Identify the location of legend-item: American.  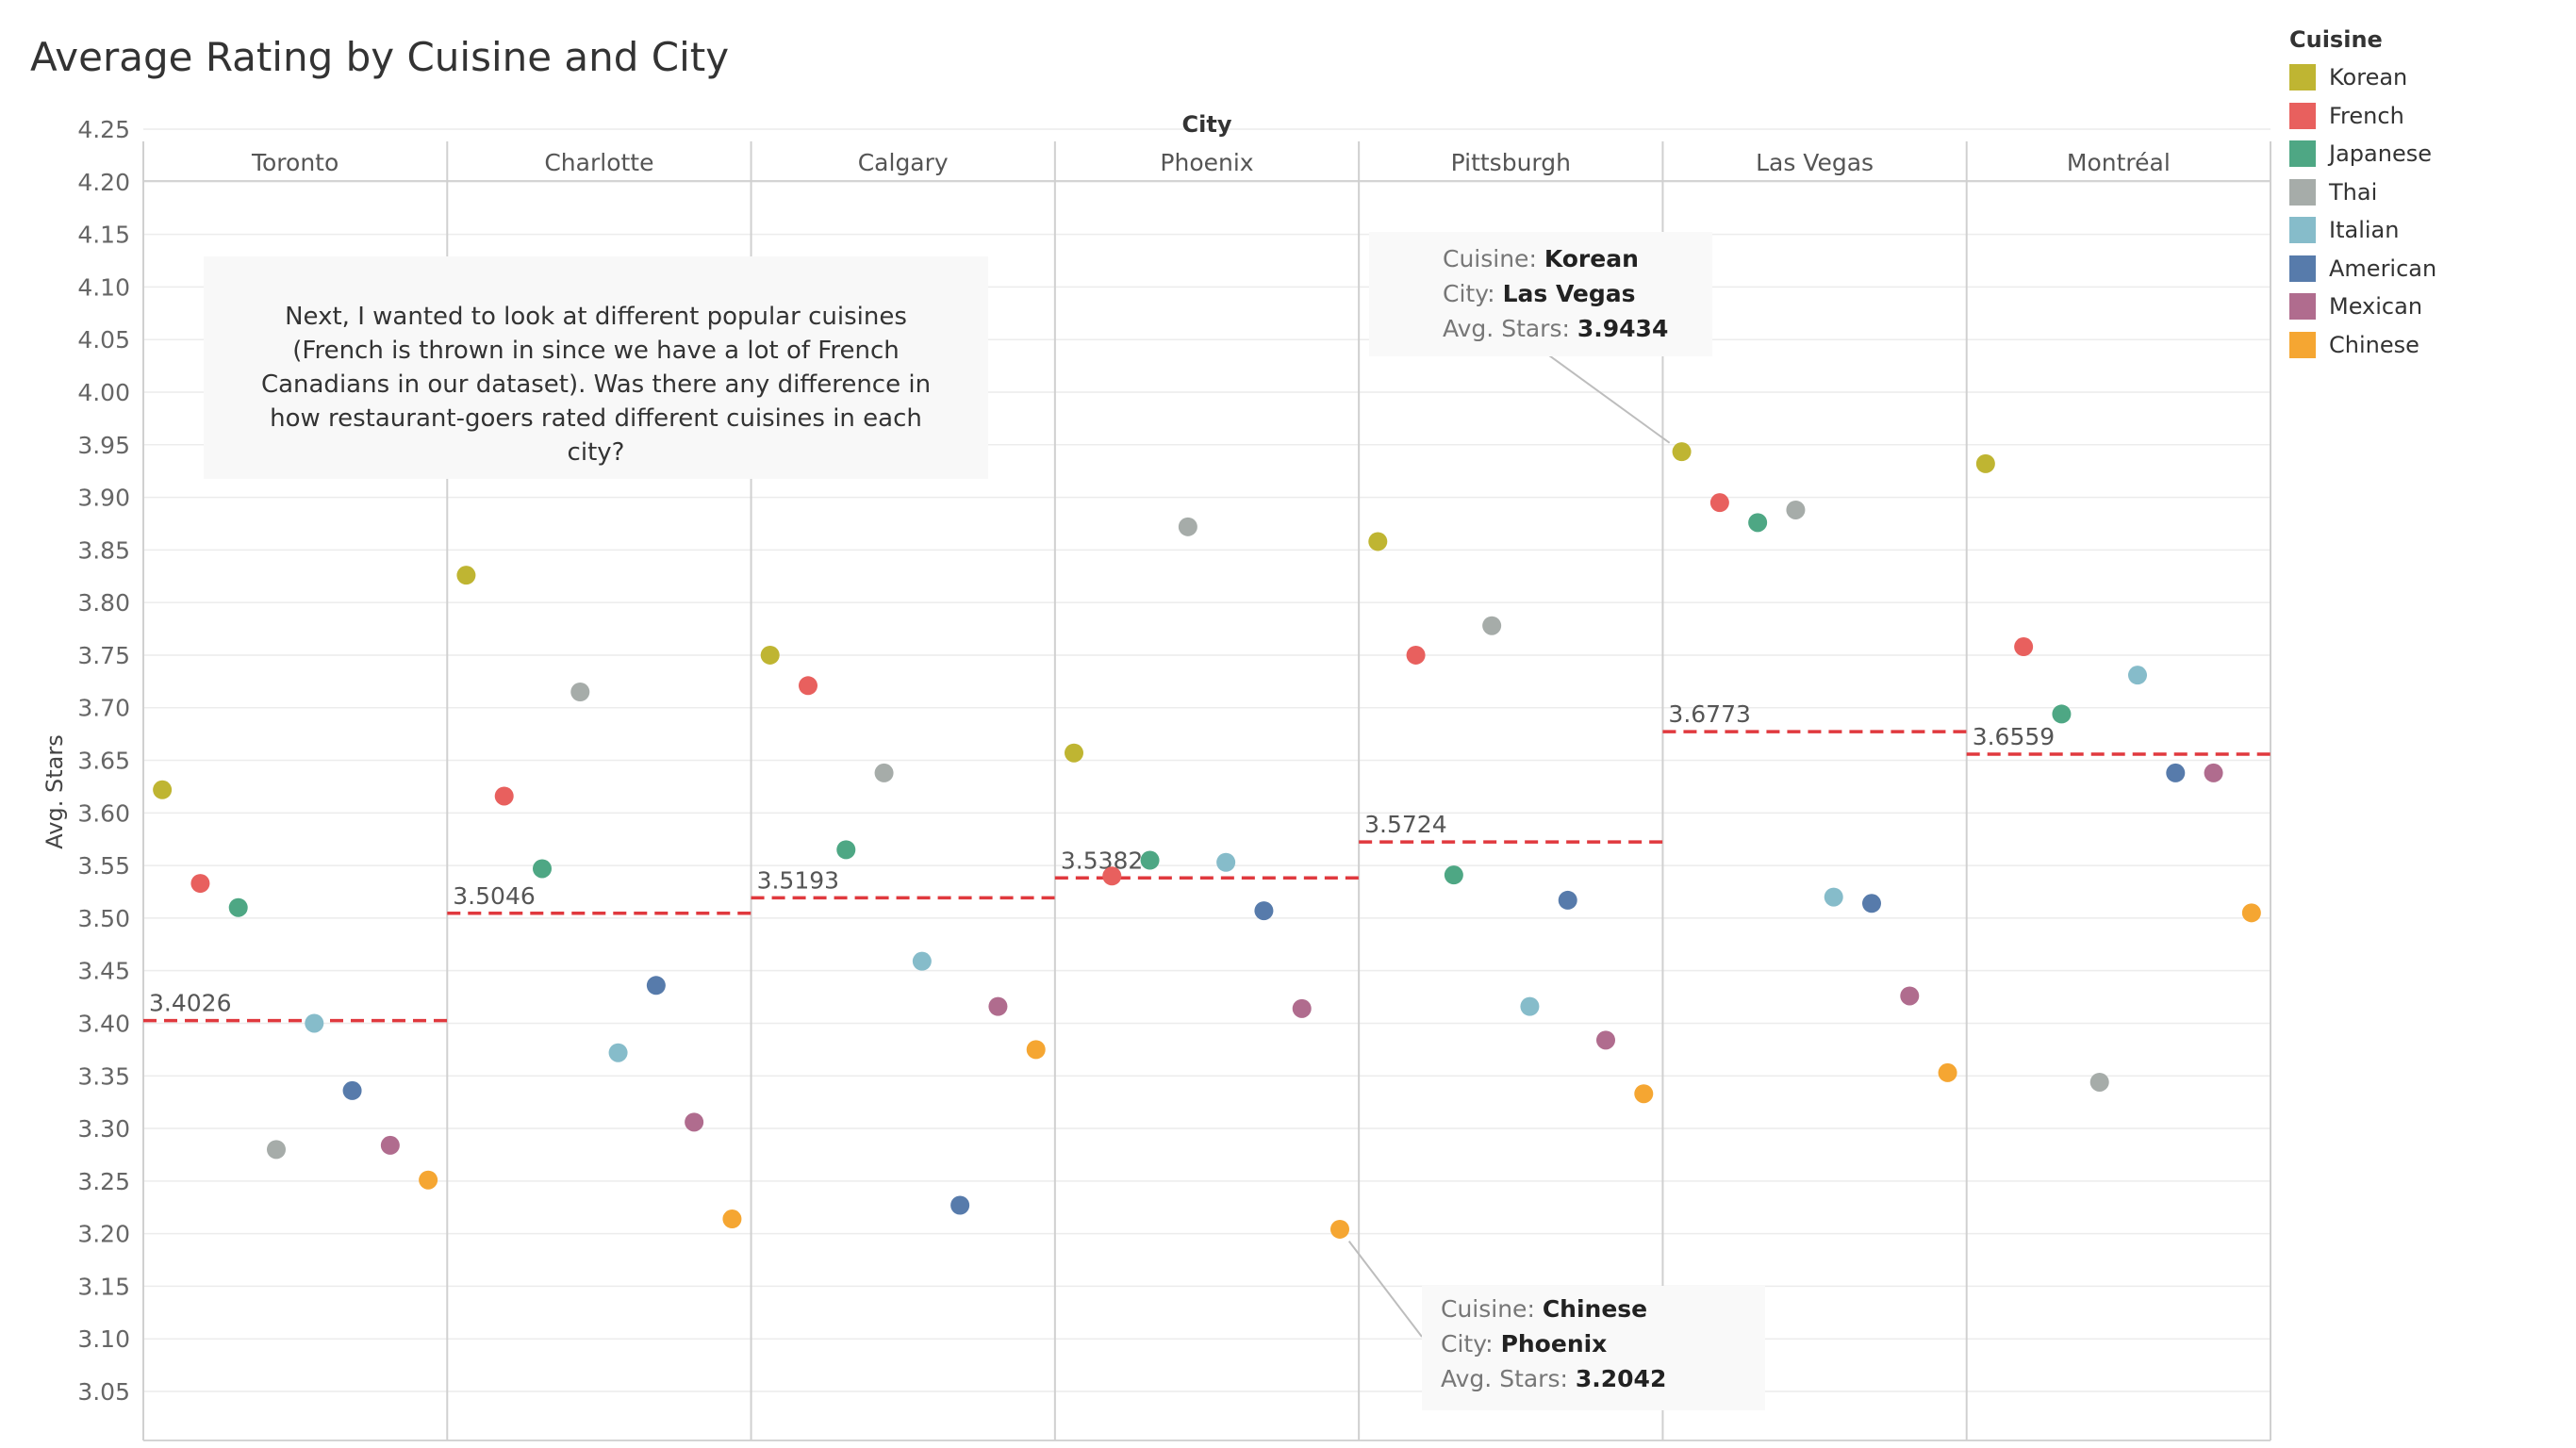
(2362, 269).